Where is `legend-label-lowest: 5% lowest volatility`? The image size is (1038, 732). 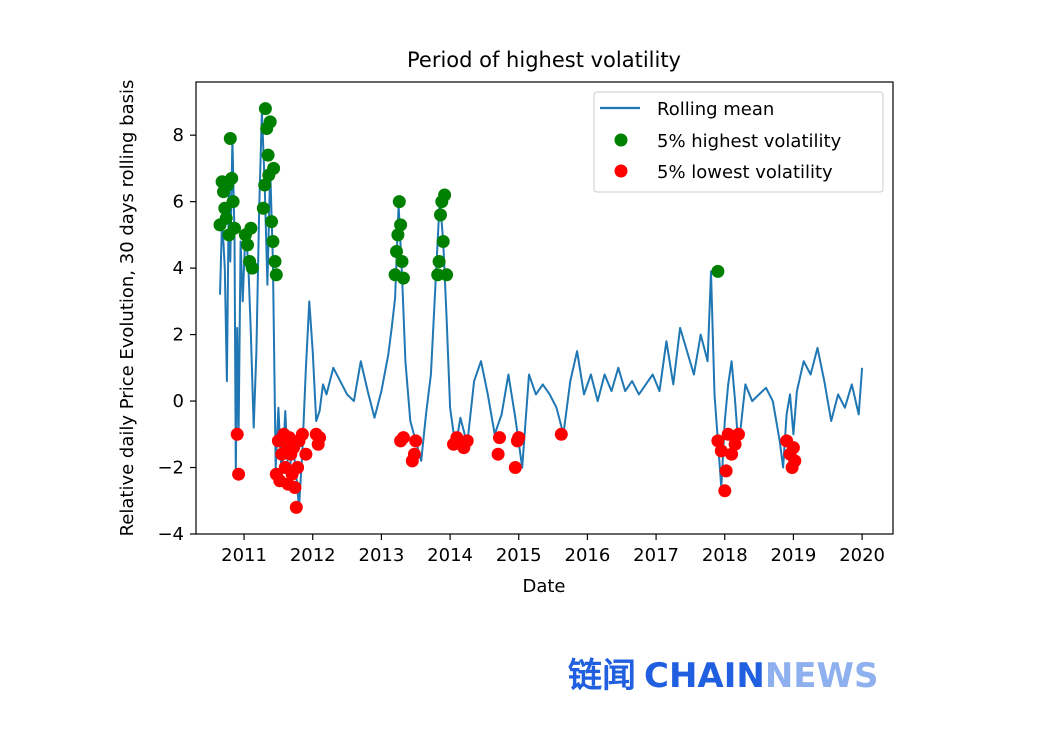
legend-label-lowest: 5% lowest volatility is located at coordinates (745, 172).